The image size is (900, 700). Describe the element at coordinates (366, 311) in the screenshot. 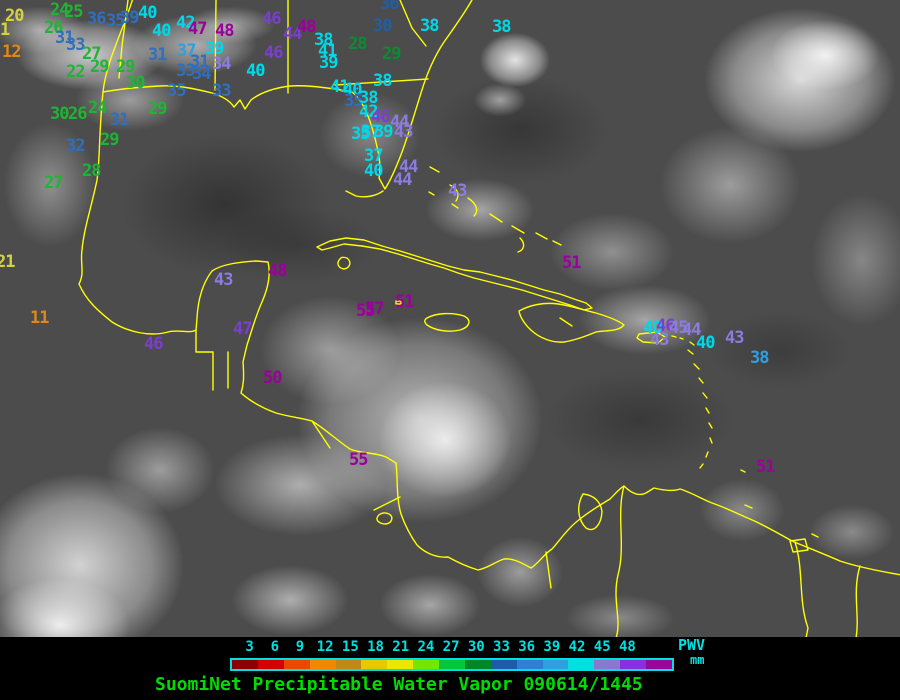

I see `station-pwv-value: 55` at that location.